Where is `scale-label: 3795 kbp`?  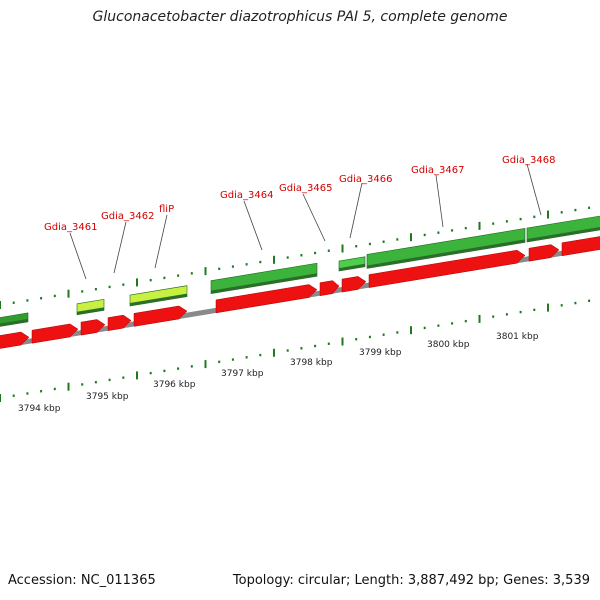 scale-label: 3795 kbp is located at coordinates (107, 397).